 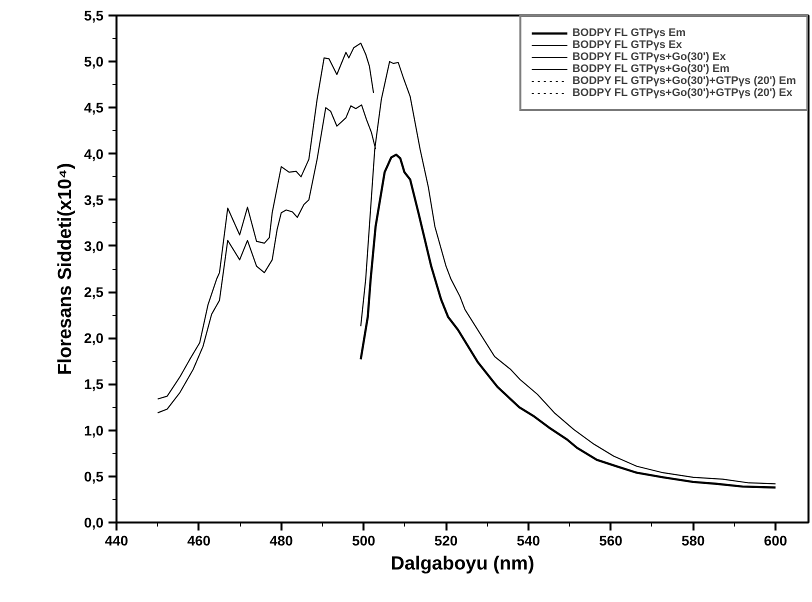 What do you see at coordinates (94, 430) in the screenshot?
I see `y-tick-label: 1,0` at bounding box center [94, 430].